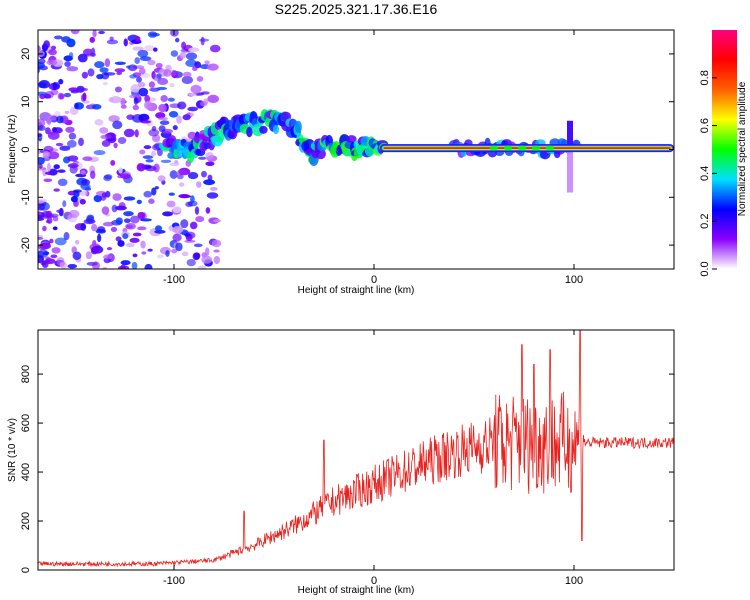 The width and height of the screenshot is (750, 600). I want to click on spectrogram-ridge, so click(416, 151).